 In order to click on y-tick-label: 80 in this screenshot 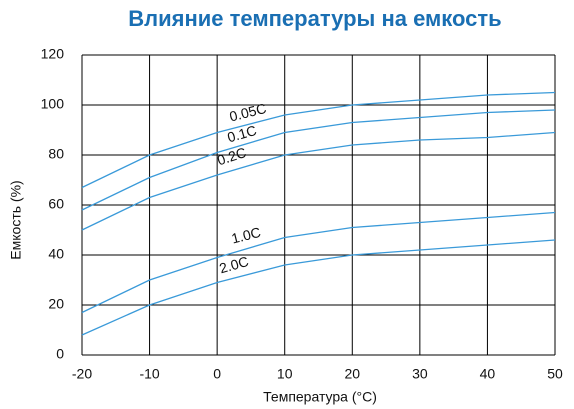, I will do `click(56, 154)`.